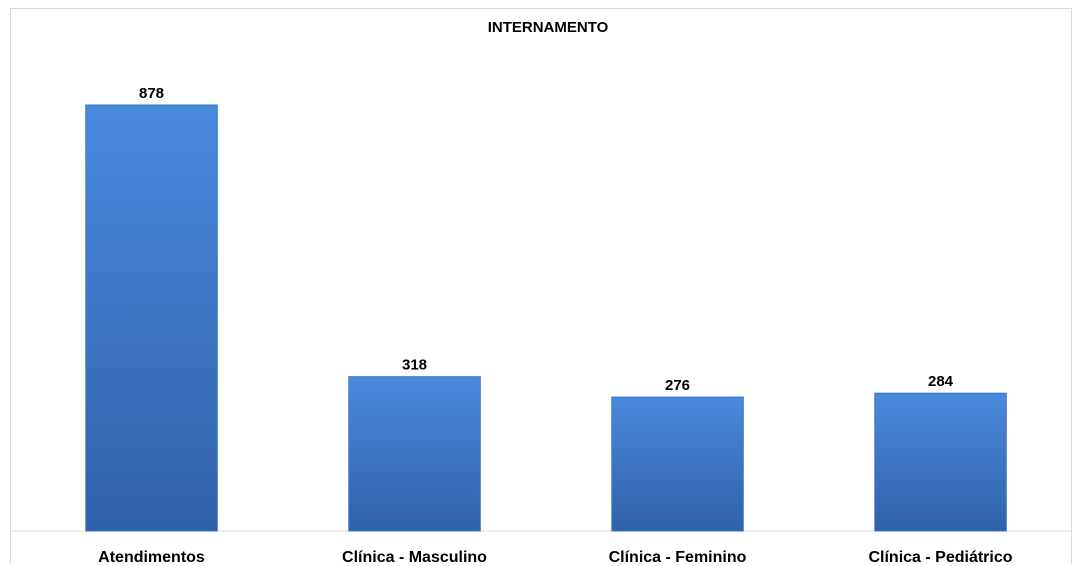  Describe the element at coordinates (677, 385) in the screenshot. I see `data-label-3: 276` at that location.